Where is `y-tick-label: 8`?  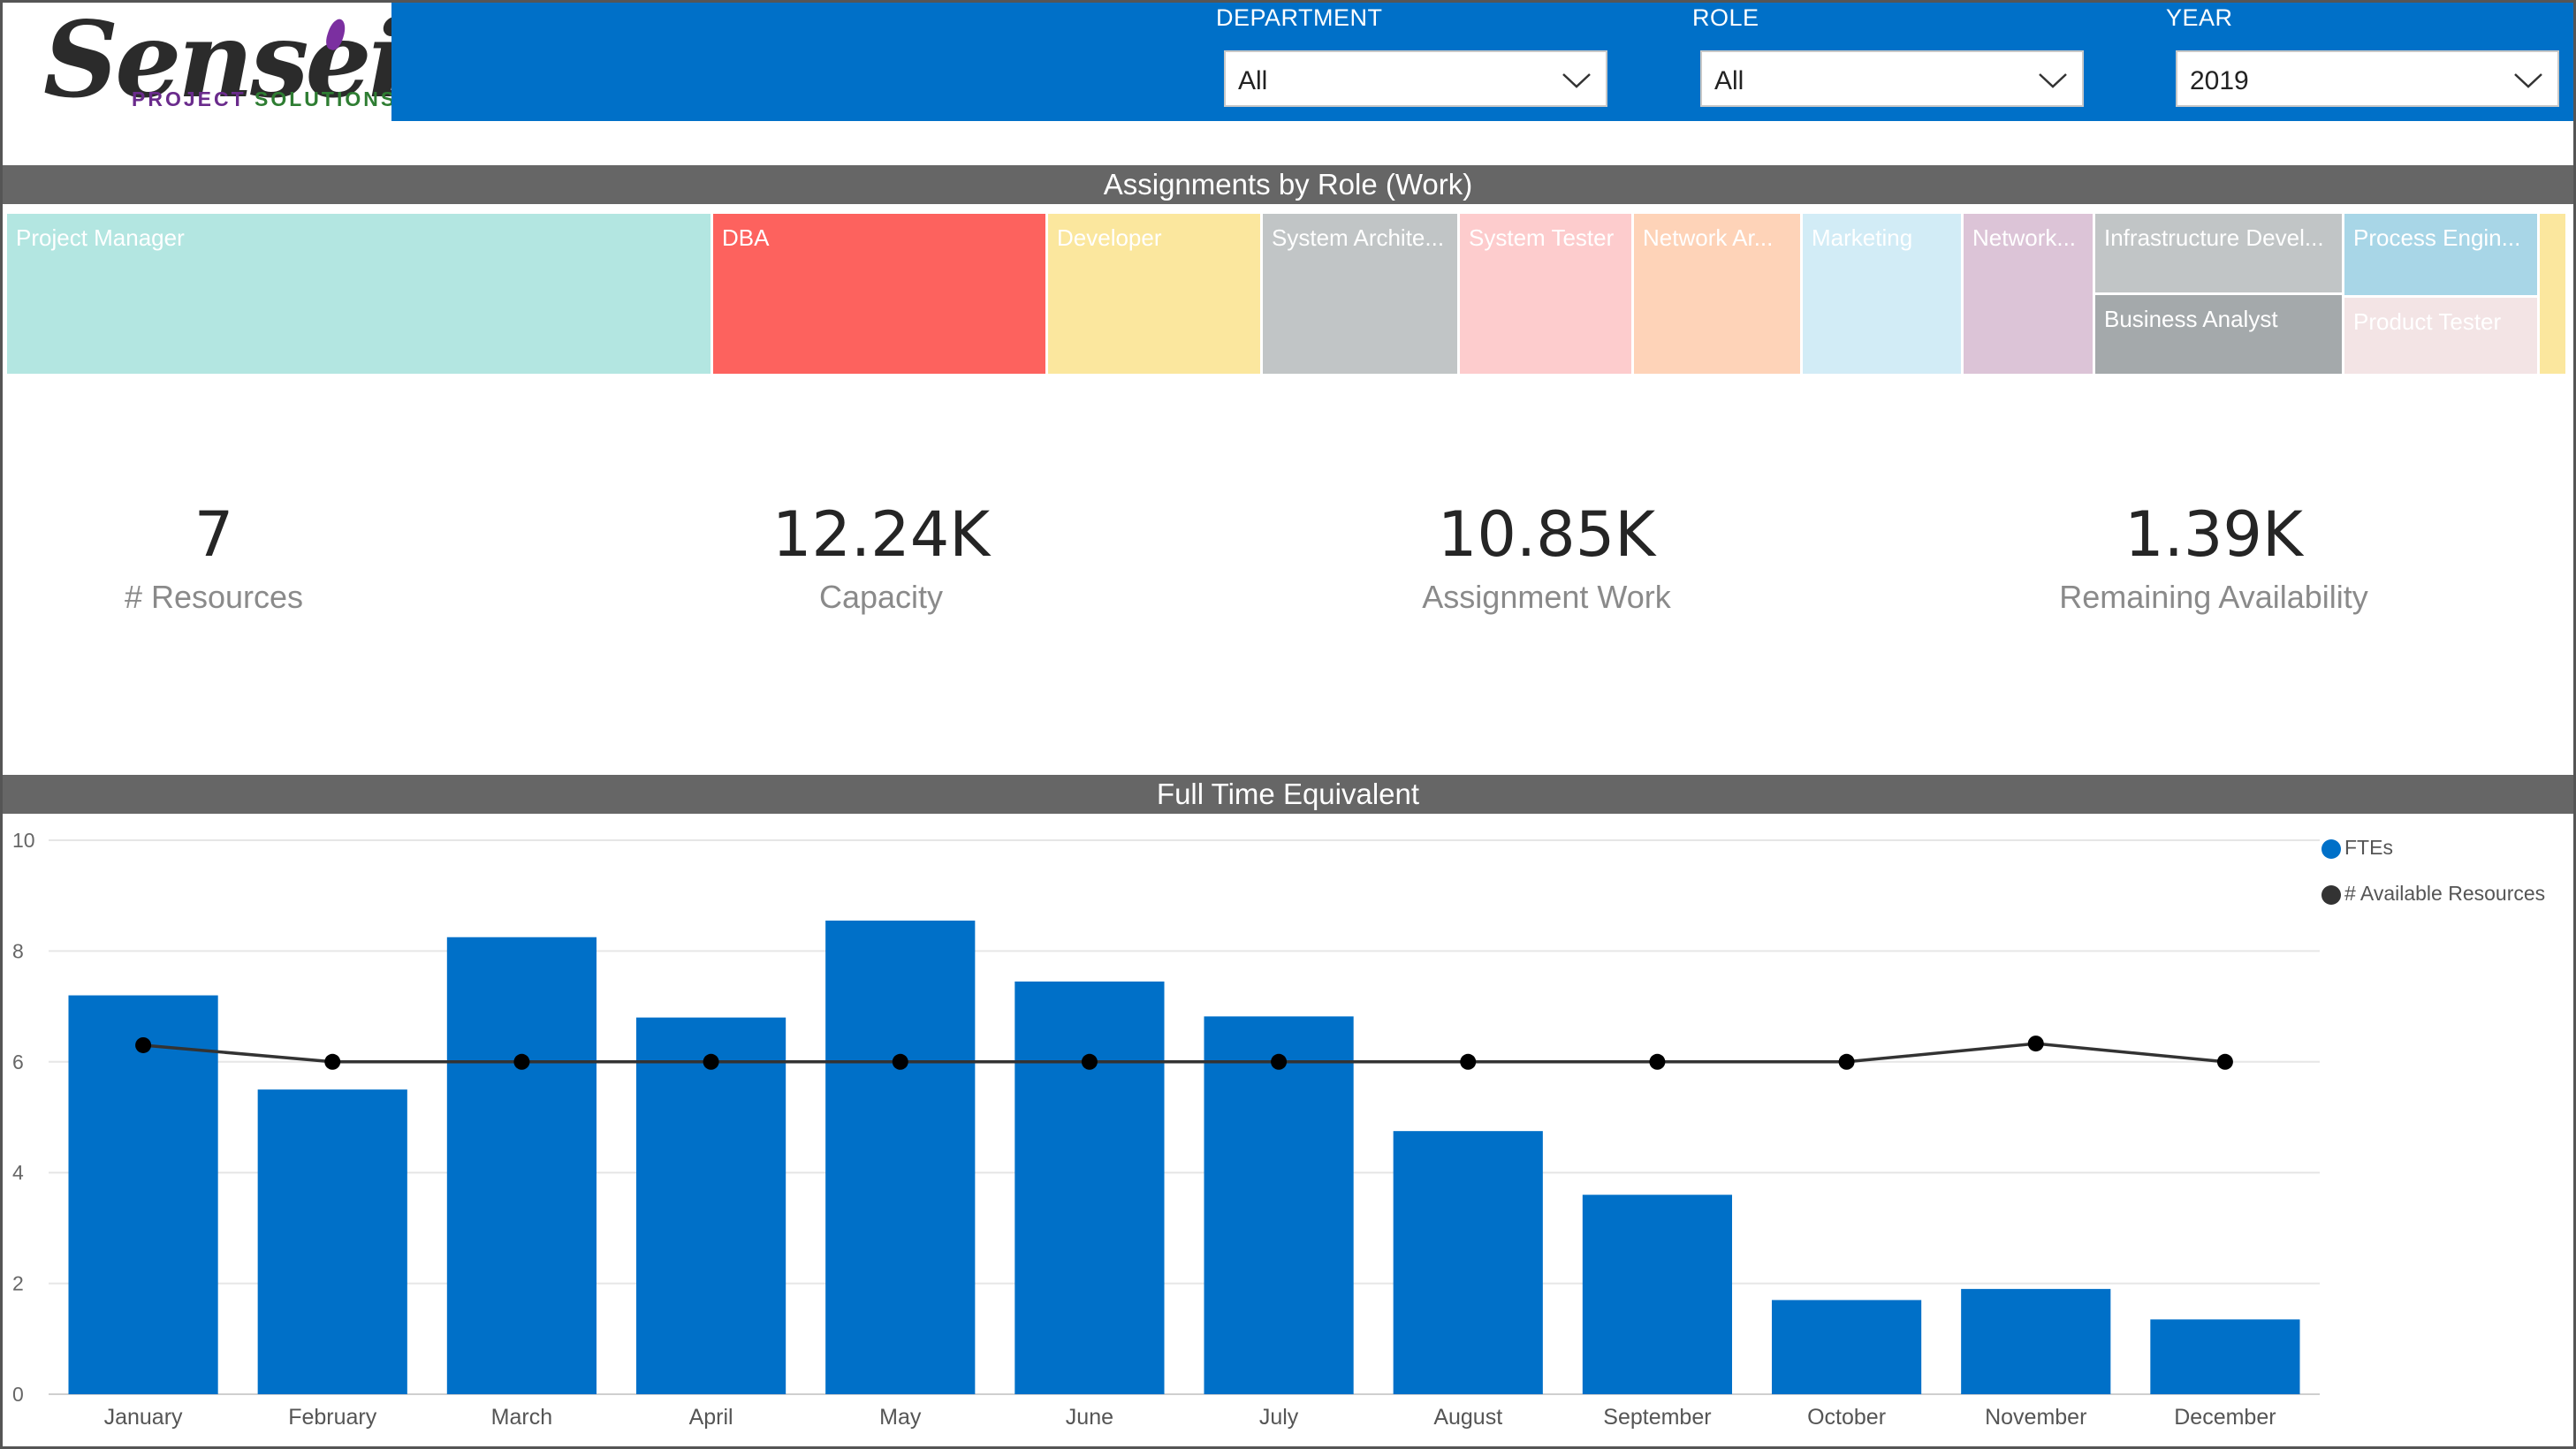 y-tick-label: 8 is located at coordinates (18, 950).